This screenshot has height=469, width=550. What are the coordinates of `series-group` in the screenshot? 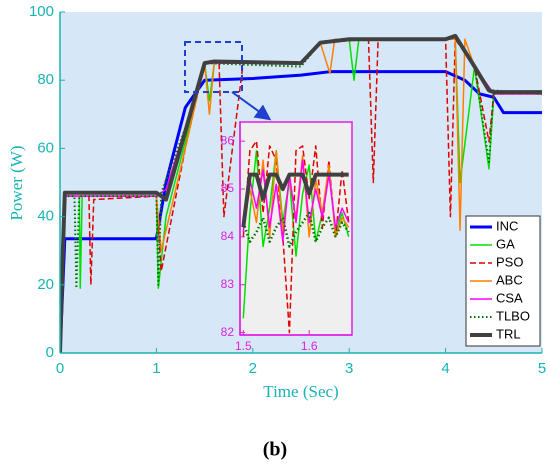 It's located at (295, 237).